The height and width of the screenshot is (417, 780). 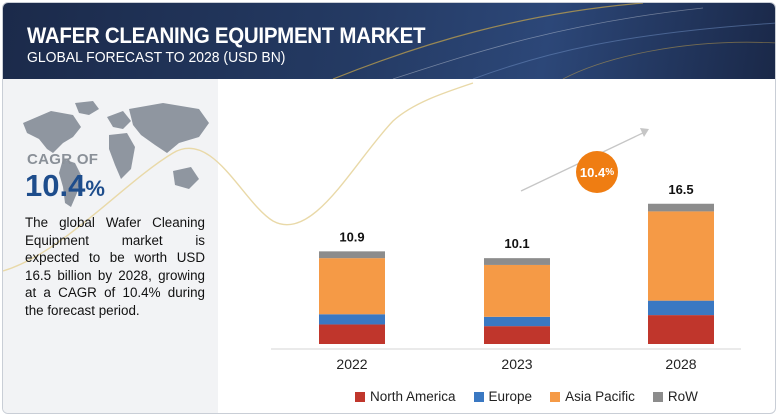 I want to click on page-title: WAFER CLEANING EQUIPMENT MARKET, so click(x=226, y=35).